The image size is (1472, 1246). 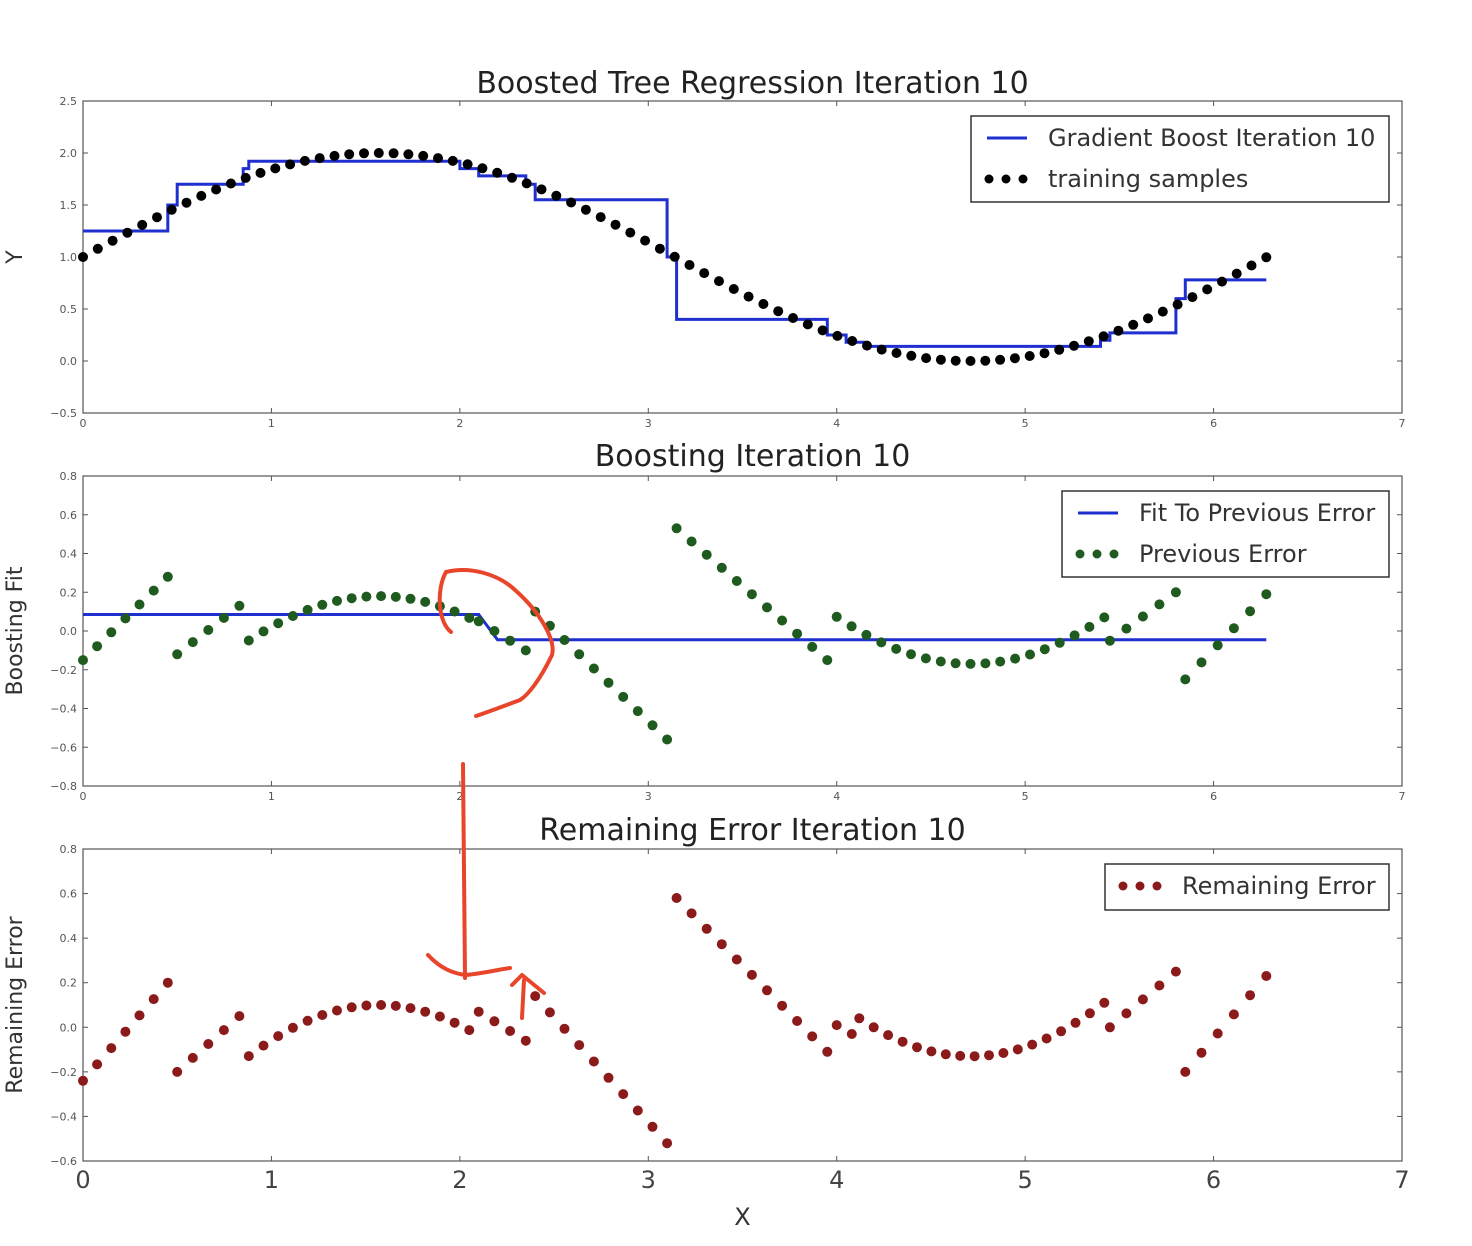 What do you see at coordinates (742, 1217) in the screenshot?
I see `x-axis-label: X` at bounding box center [742, 1217].